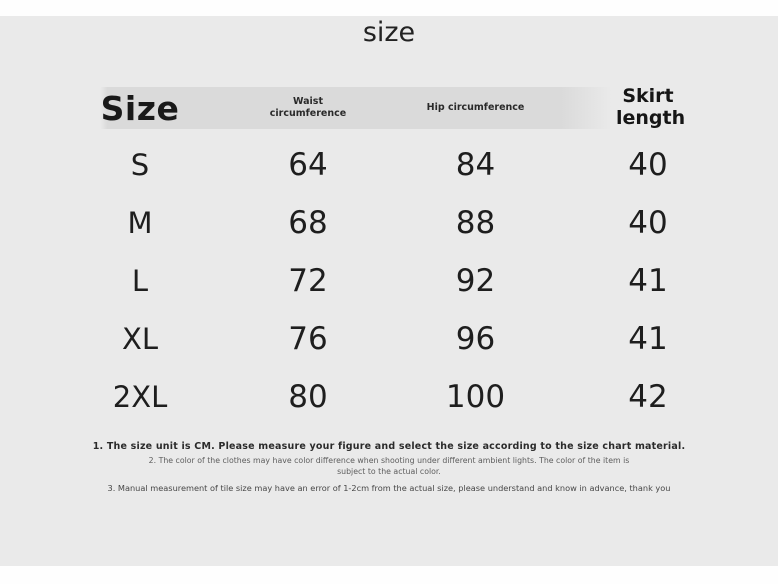  I want to click on size-cell: L, so click(140, 281).